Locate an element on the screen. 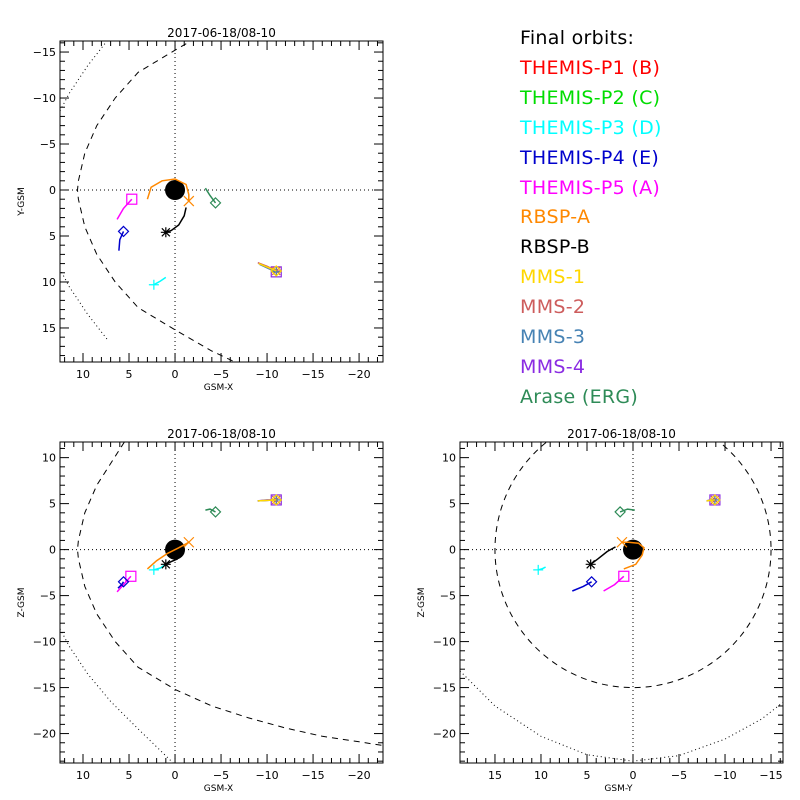  legend-entry: Arase (ERG) is located at coordinates (579, 396).